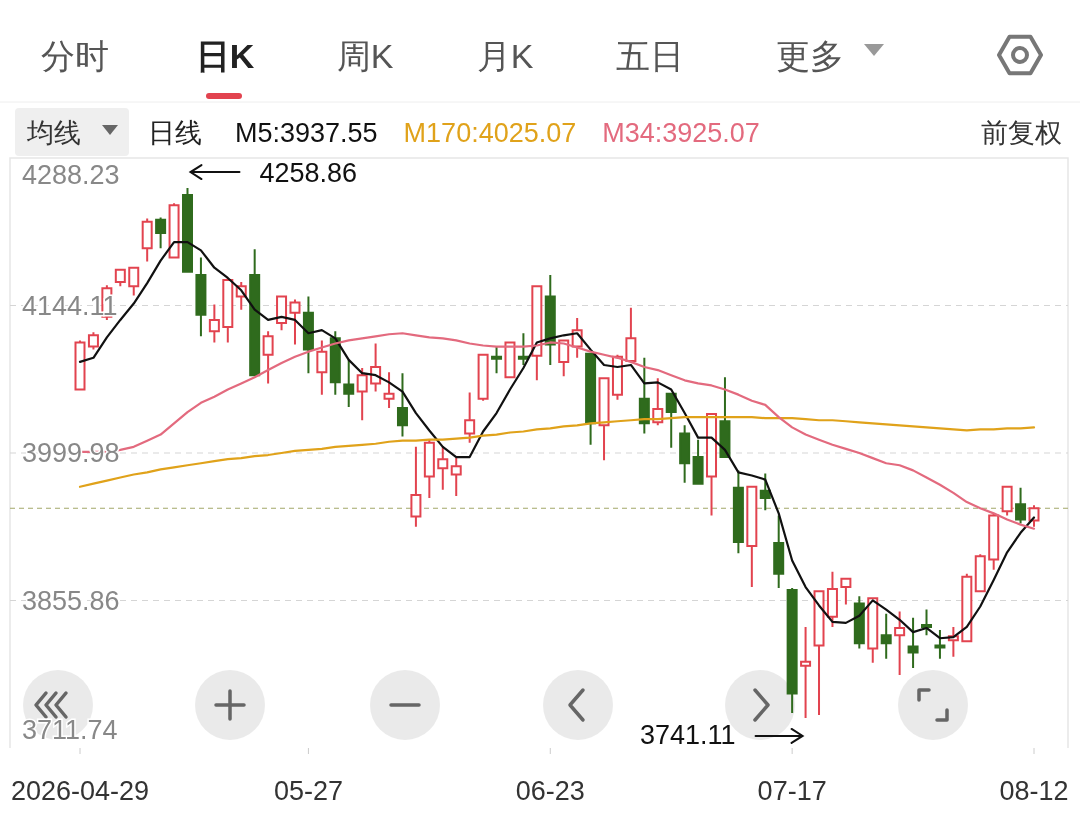 Image resolution: width=1080 pixels, height=825 pixels. What do you see at coordinates (225, 56) in the screenshot?
I see `text: 日K` at bounding box center [225, 56].